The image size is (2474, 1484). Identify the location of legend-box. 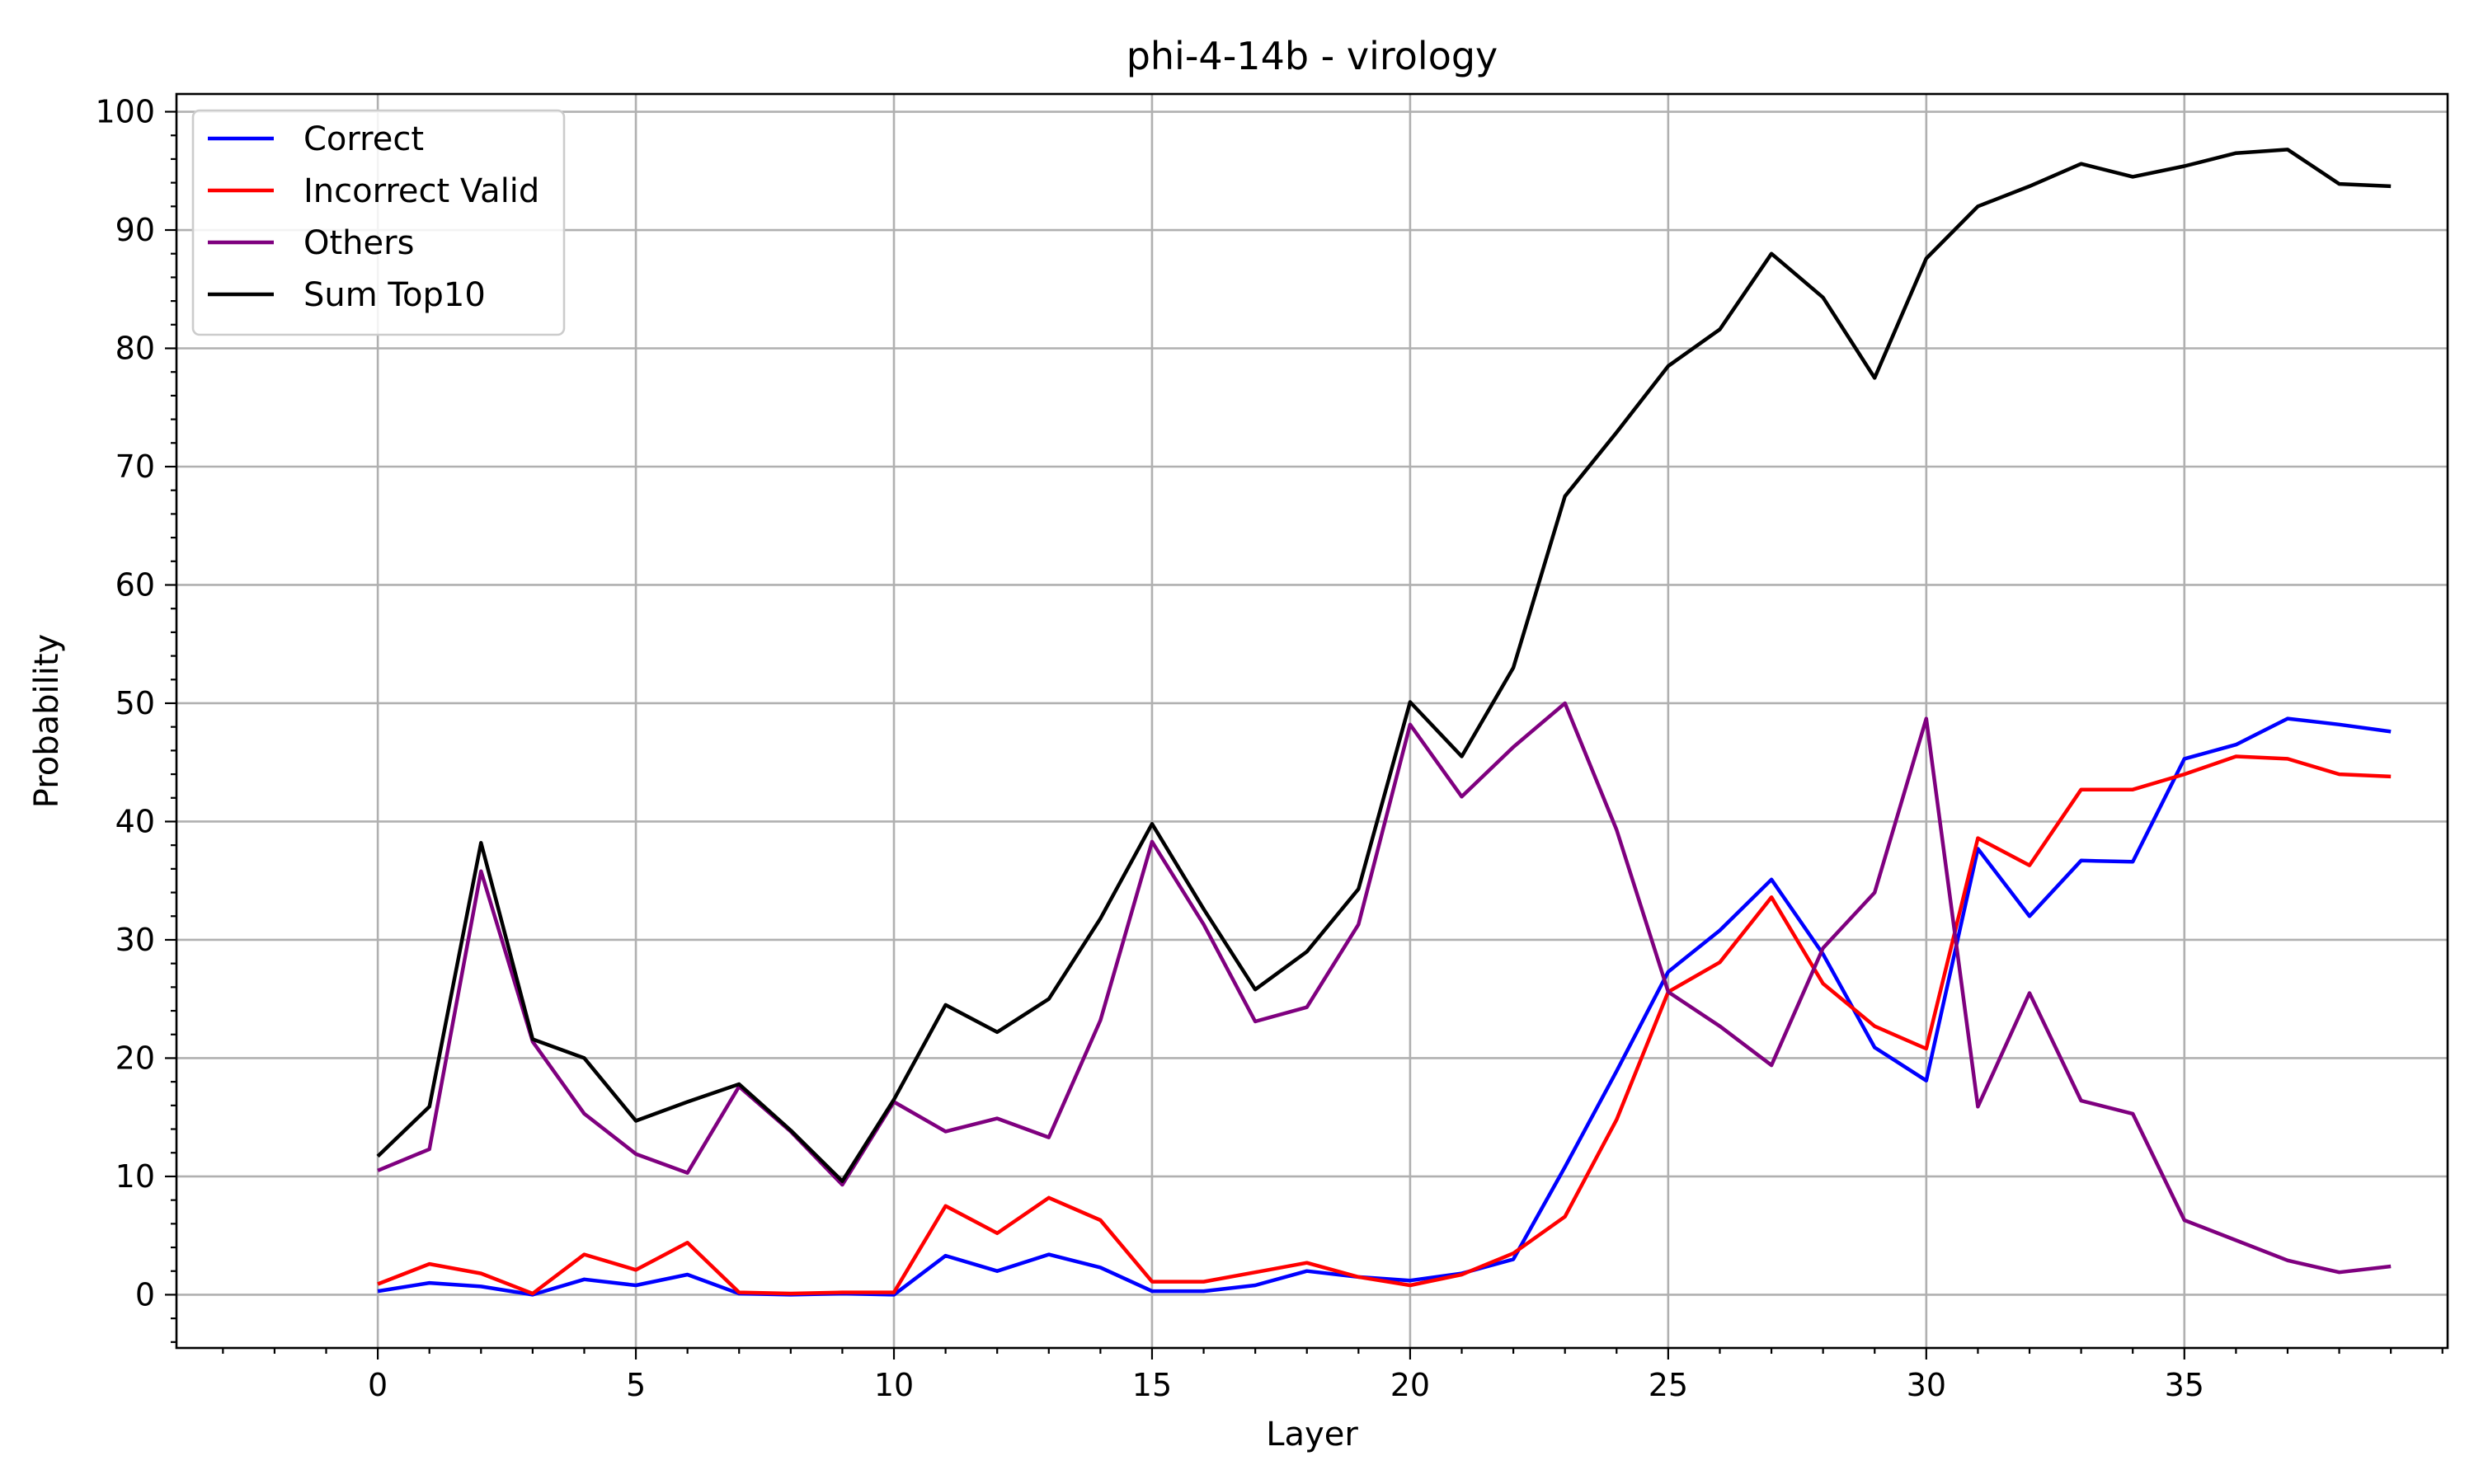
(378, 222).